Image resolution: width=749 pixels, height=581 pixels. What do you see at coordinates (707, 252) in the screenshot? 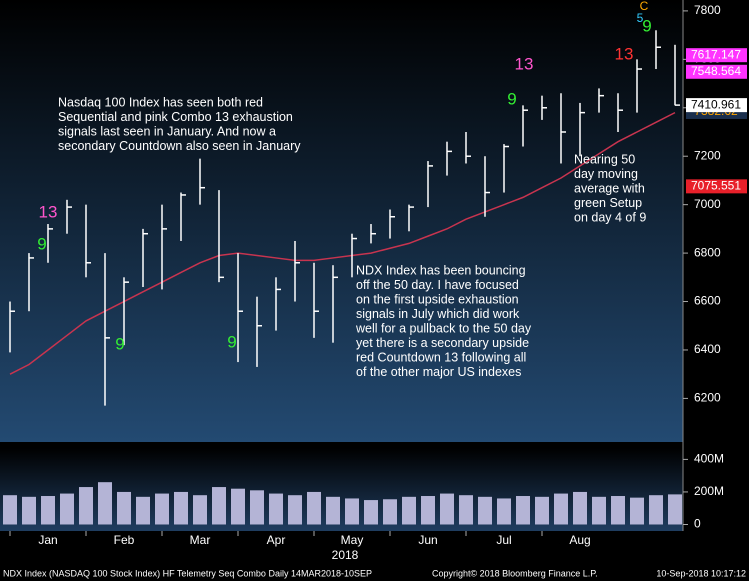
I see `y-tick-label: 6800` at bounding box center [707, 252].